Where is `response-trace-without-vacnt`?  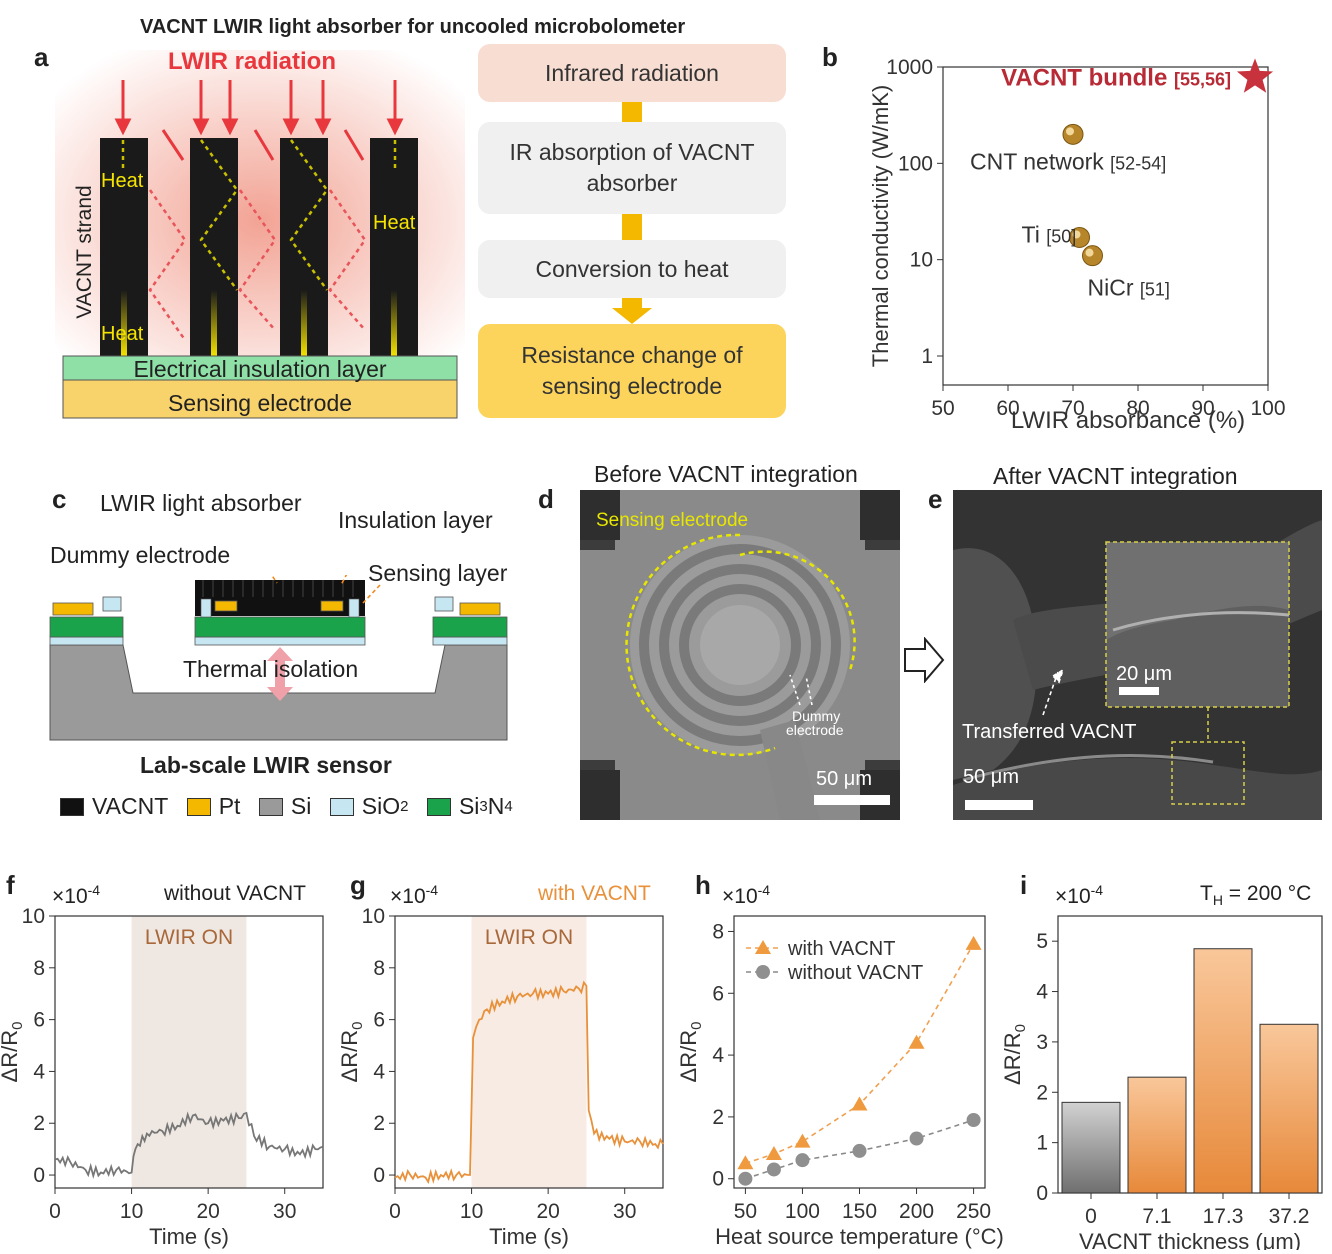
response-trace-without-vacnt is located at coordinates (189, 1145).